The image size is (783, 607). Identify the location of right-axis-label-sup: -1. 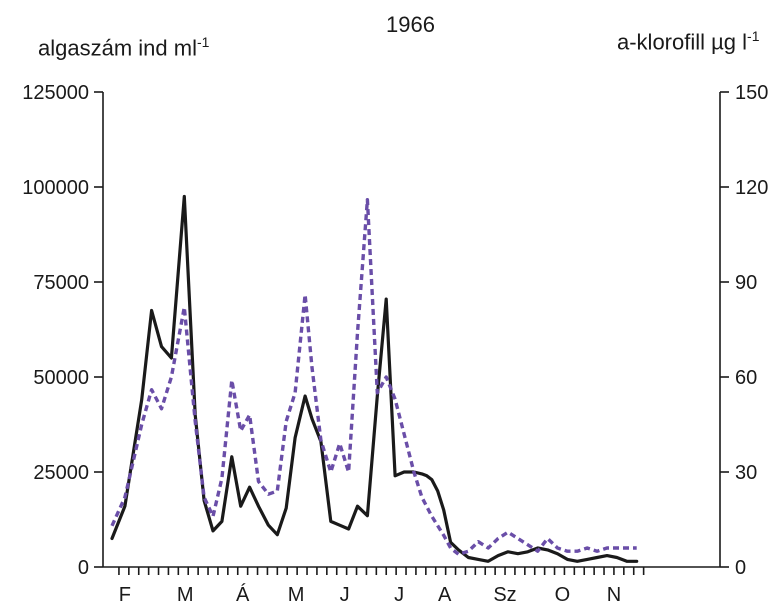
(753, 36).